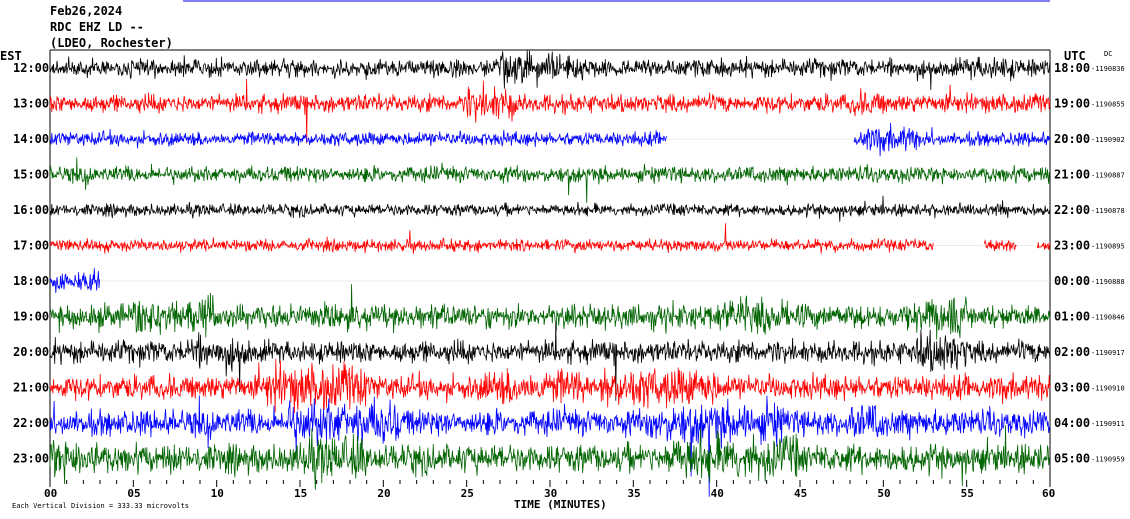 The image size is (1130, 519). Describe the element at coordinates (31, 68) in the screenshot. I see `est-hour-label: 12:00` at that location.